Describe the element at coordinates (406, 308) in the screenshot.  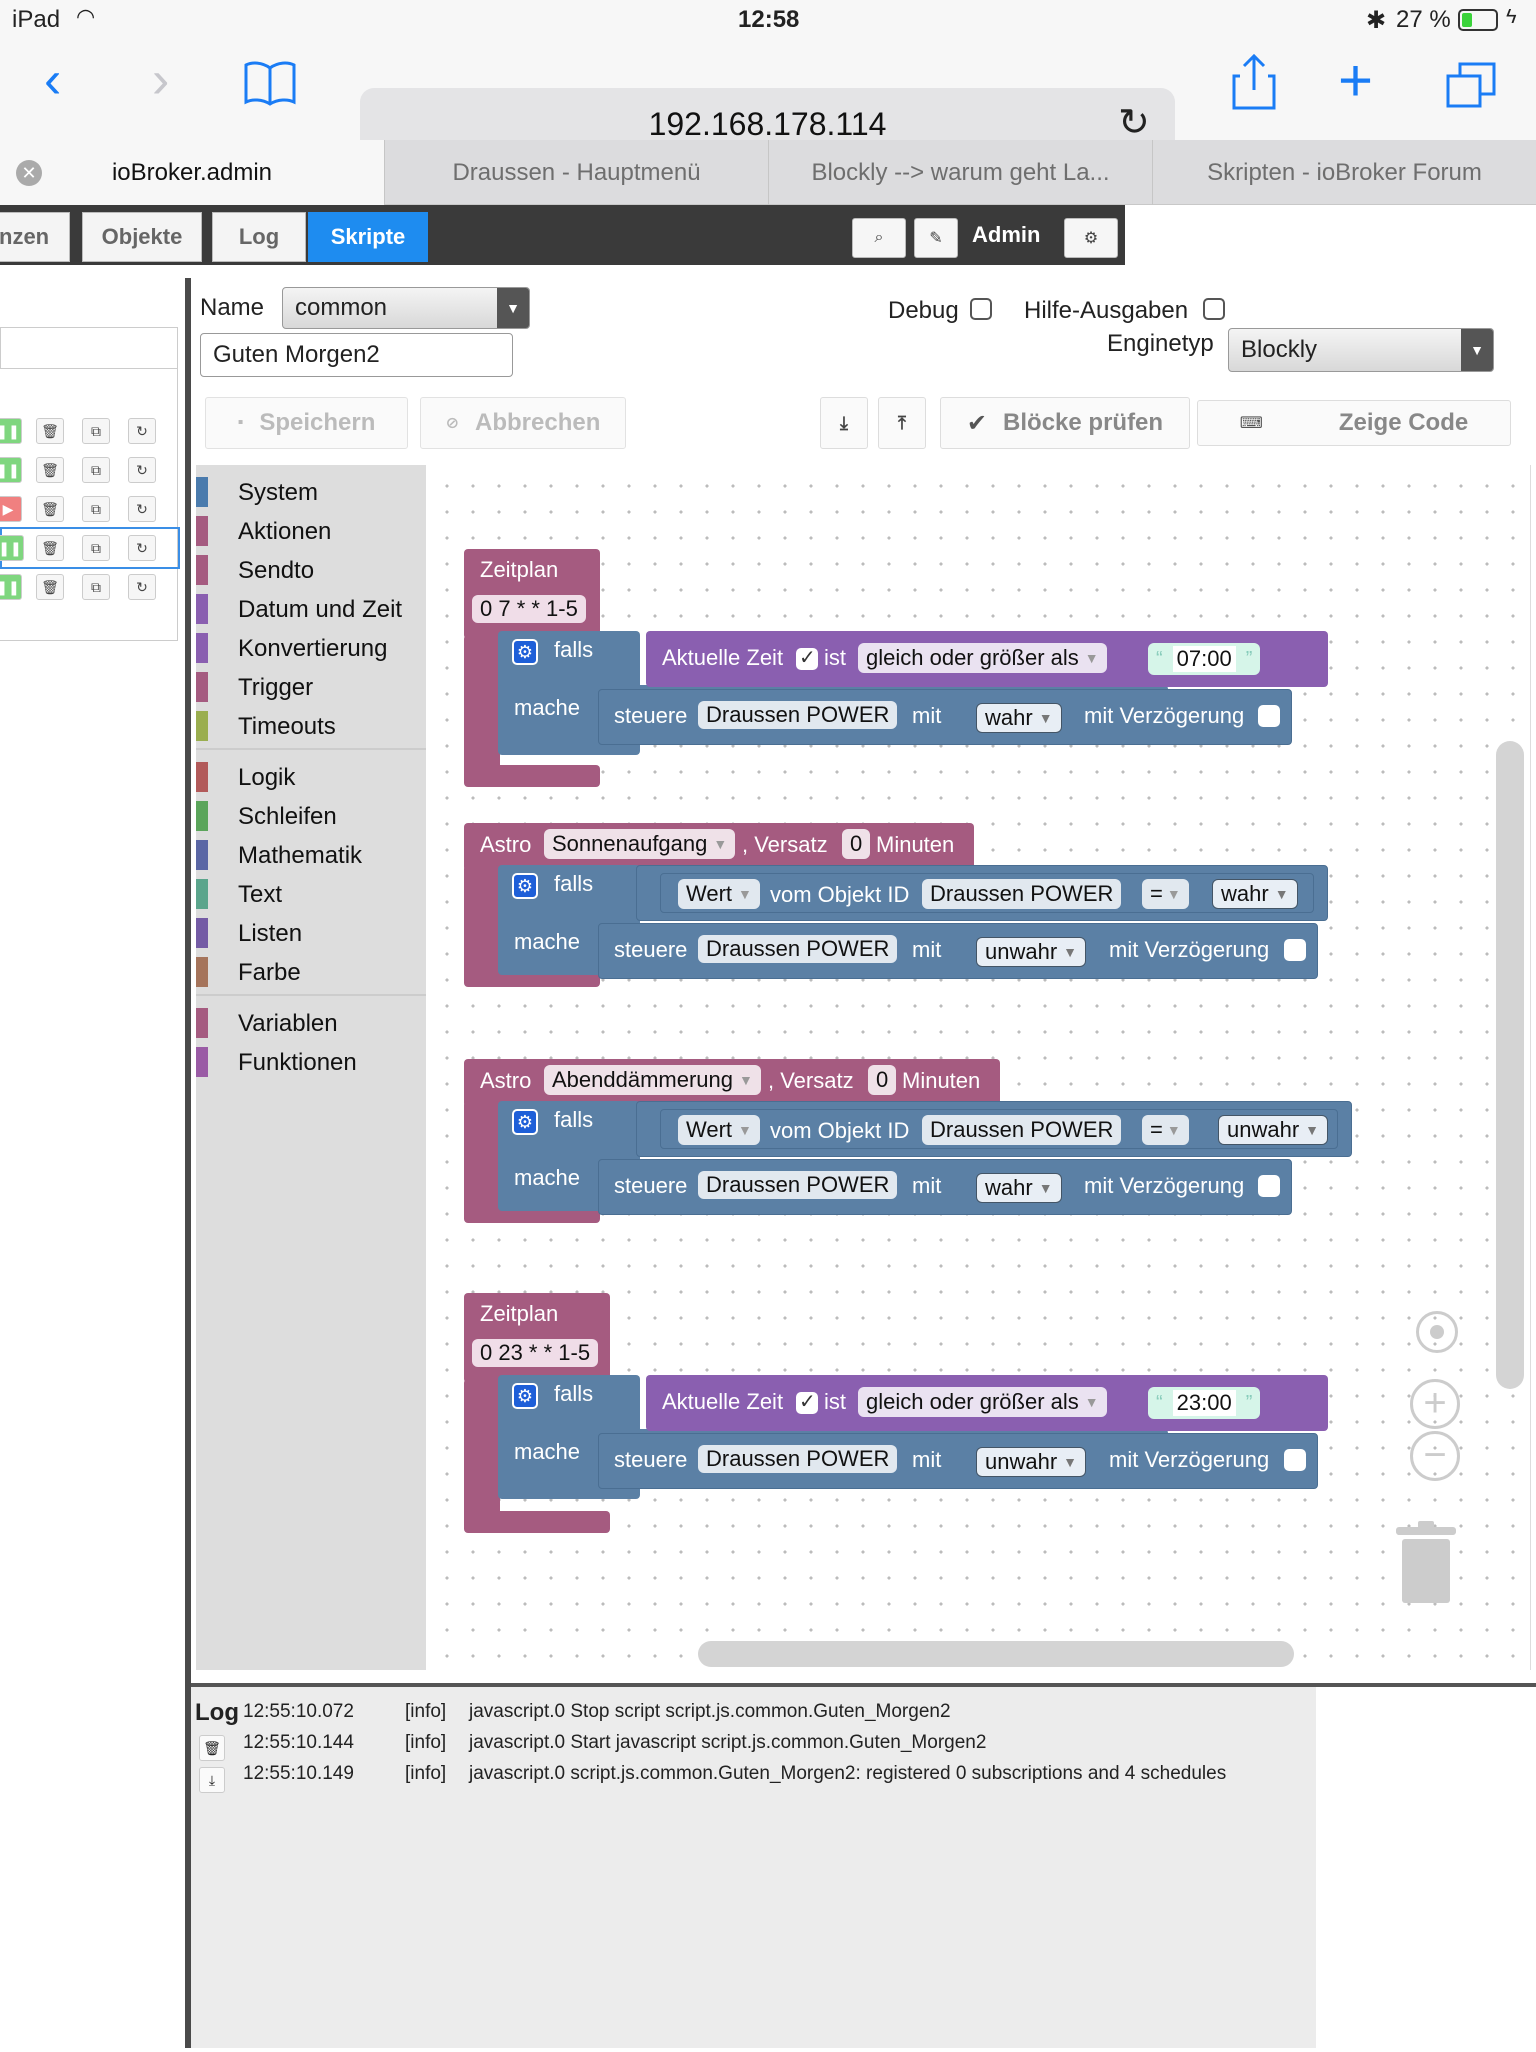
I see `folder-select: common ▼` at that location.